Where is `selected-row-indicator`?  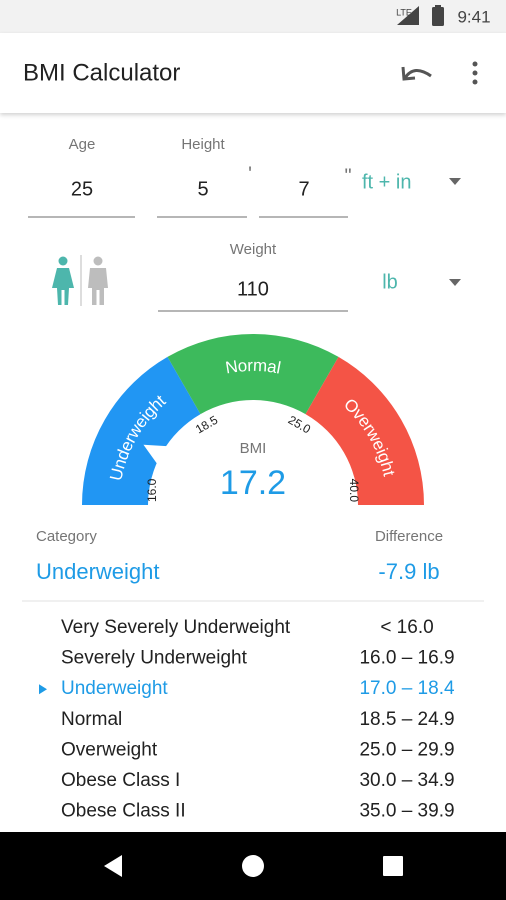
selected-row-indicator is located at coordinates (43, 689).